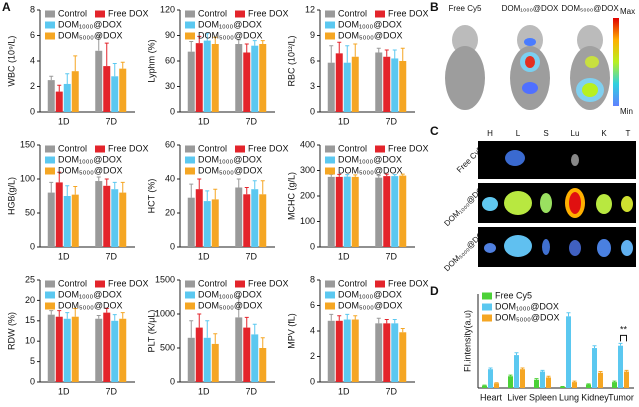 The width and height of the screenshot is (639, 407). I want to click on y-axis-label: WBC (10⁹/L), so click(11, 61).